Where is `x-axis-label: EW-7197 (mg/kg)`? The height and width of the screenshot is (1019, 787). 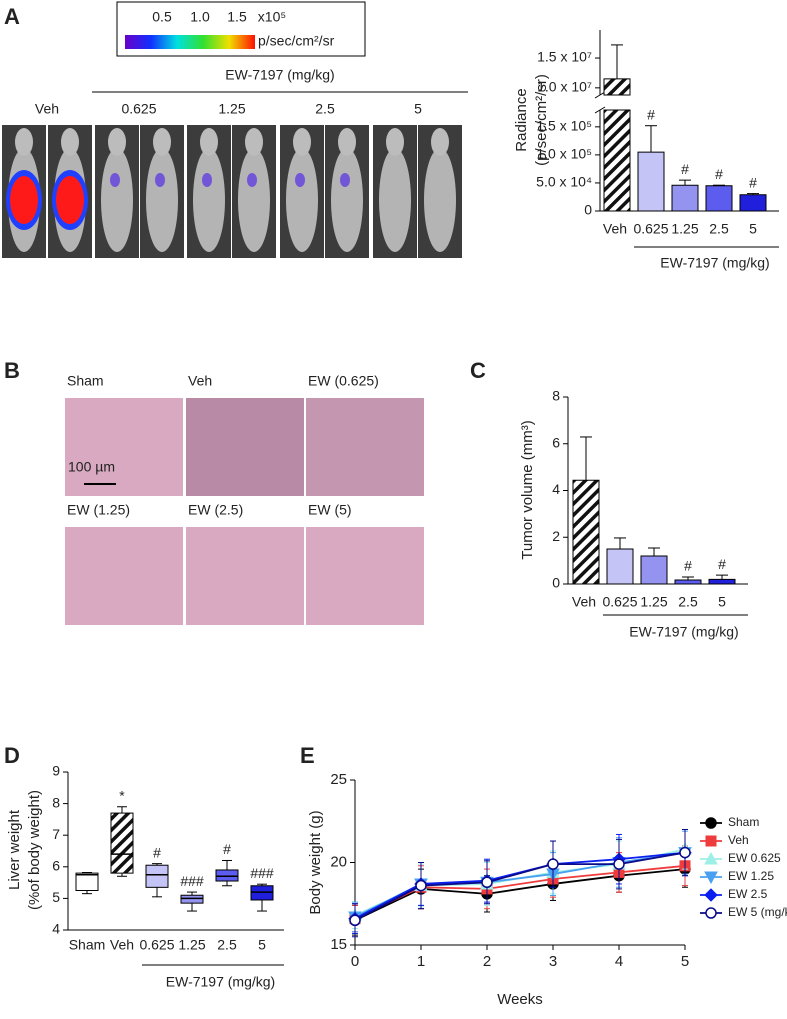
x-axis-label: EW-7197 (mg/kg) is located at coordinates (683, 632).